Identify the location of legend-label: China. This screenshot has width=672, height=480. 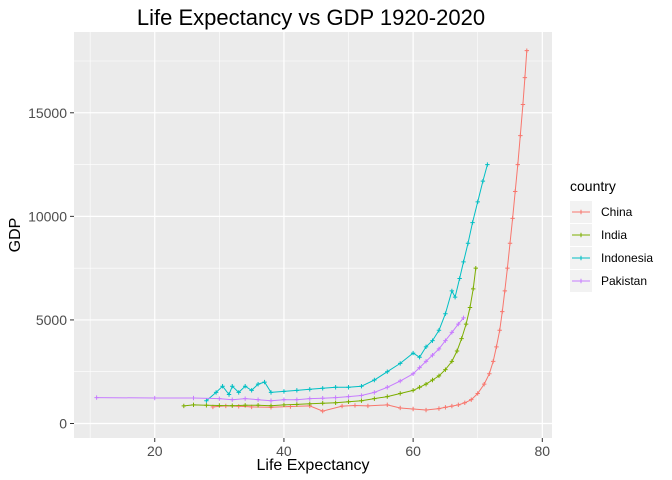
(617, 212).